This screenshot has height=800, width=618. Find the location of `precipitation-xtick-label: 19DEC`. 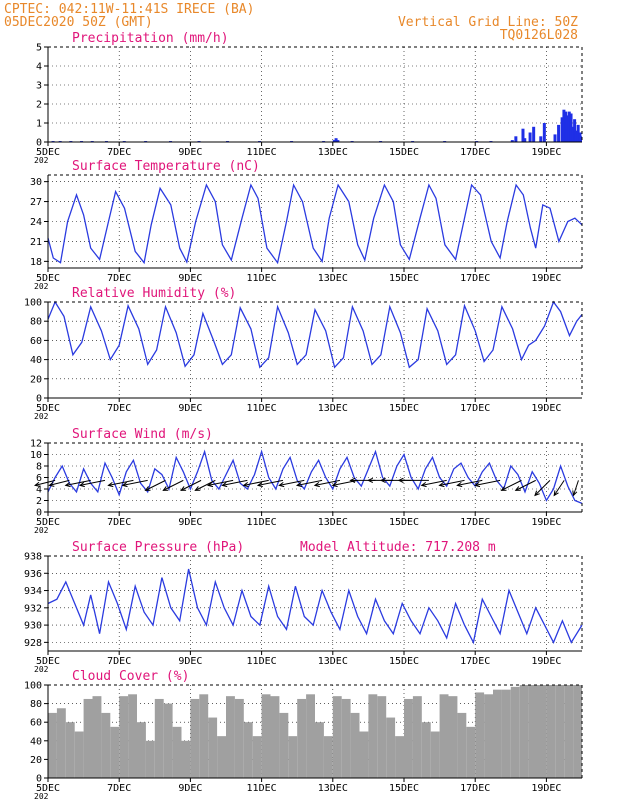

precipitation-xtick-label: 19DEC is located at coordinates (546, 152).